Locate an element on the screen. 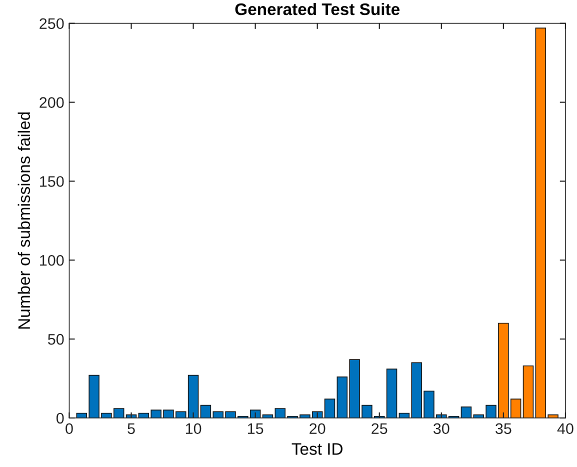 This screenshot has width=577, height=467. y-tick-label: 250 is located at coordinates (52, 24).